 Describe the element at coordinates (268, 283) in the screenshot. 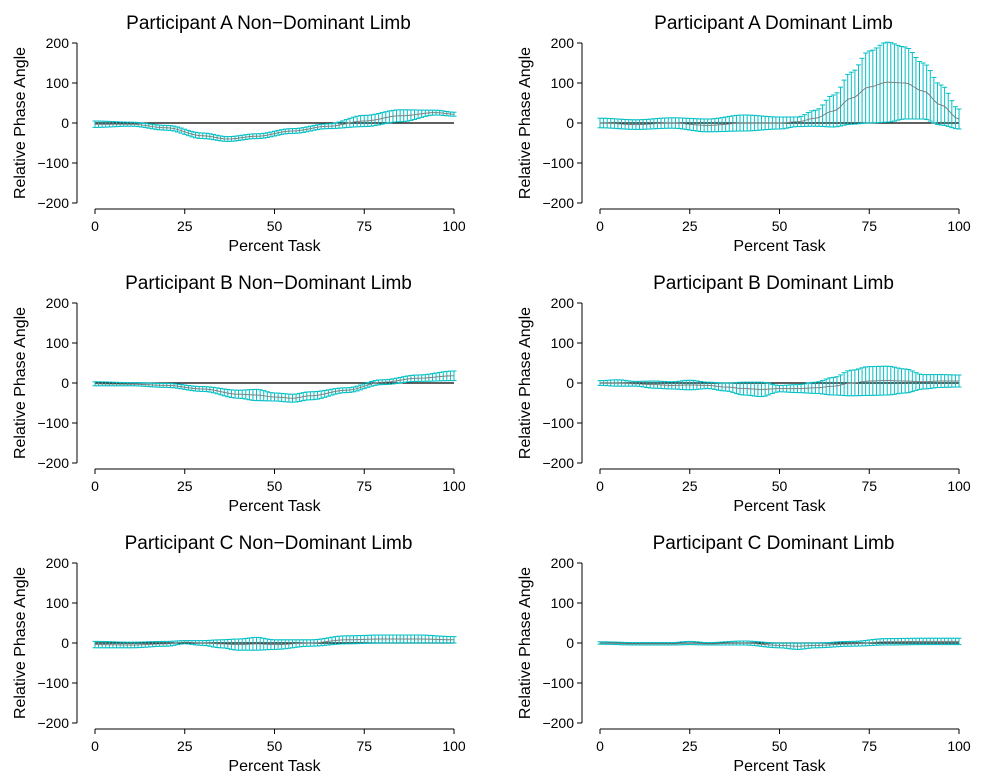

I see `chart-title: Participant B Non−Dominant Limb` at that location.